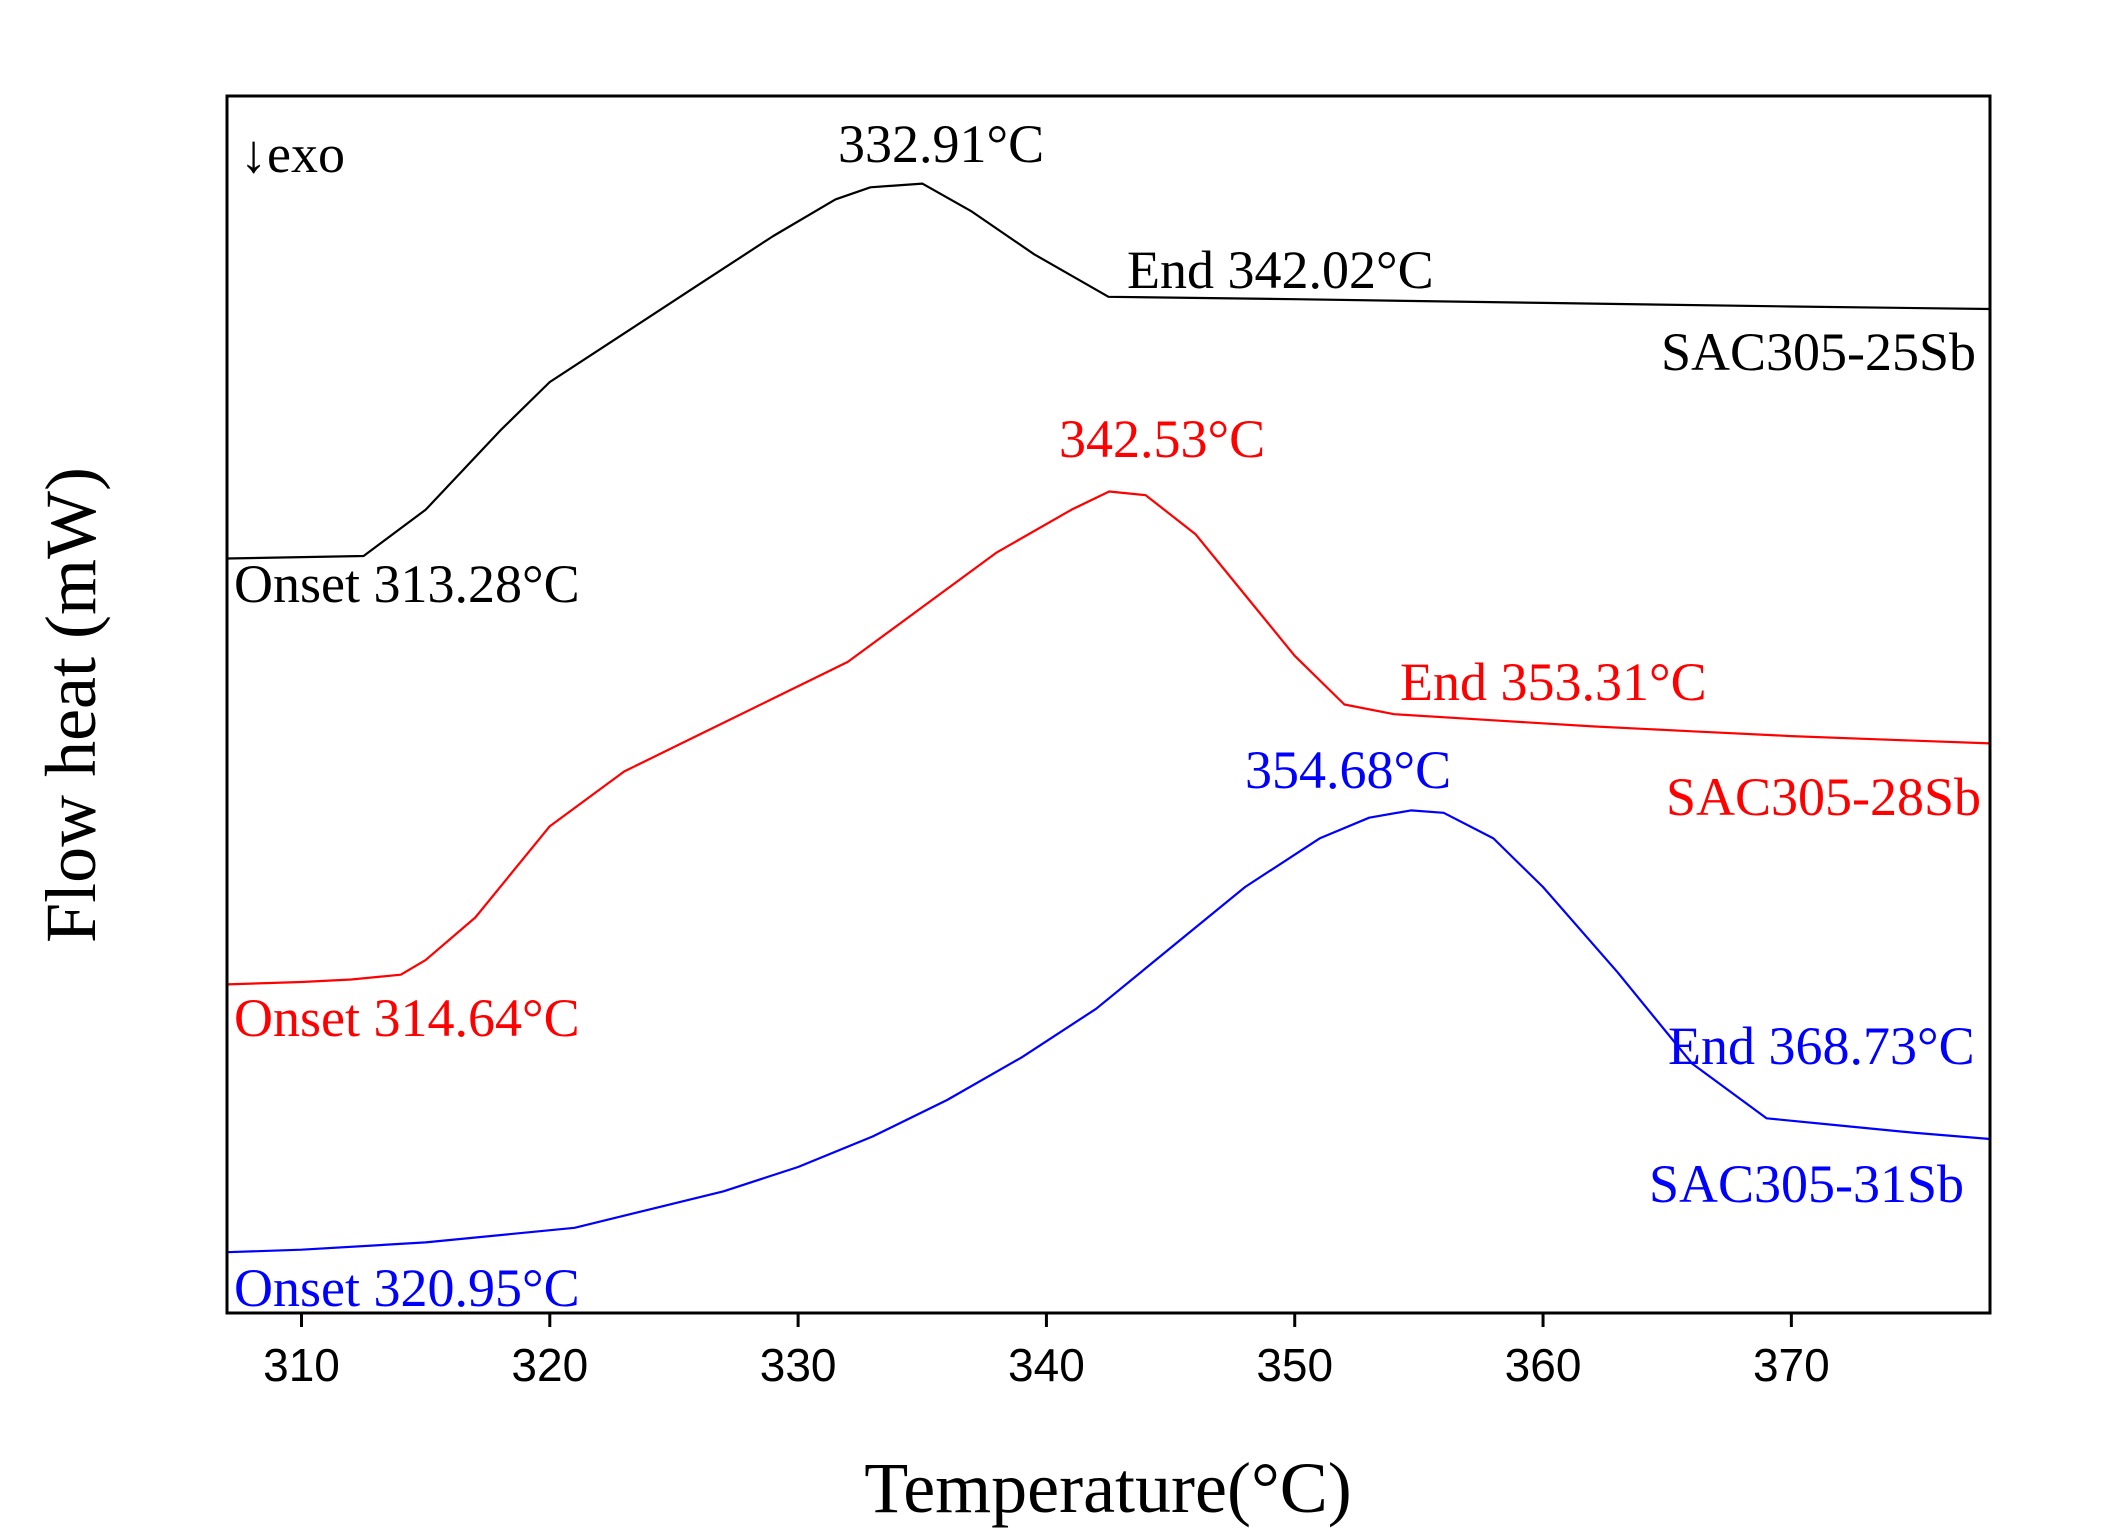 Image resolution: width=2106 pixels, height=1533 pixels. Describe the element at coordinates (1791, 1365) in the screenshot. I see `x-tick-label: 370` at that location.